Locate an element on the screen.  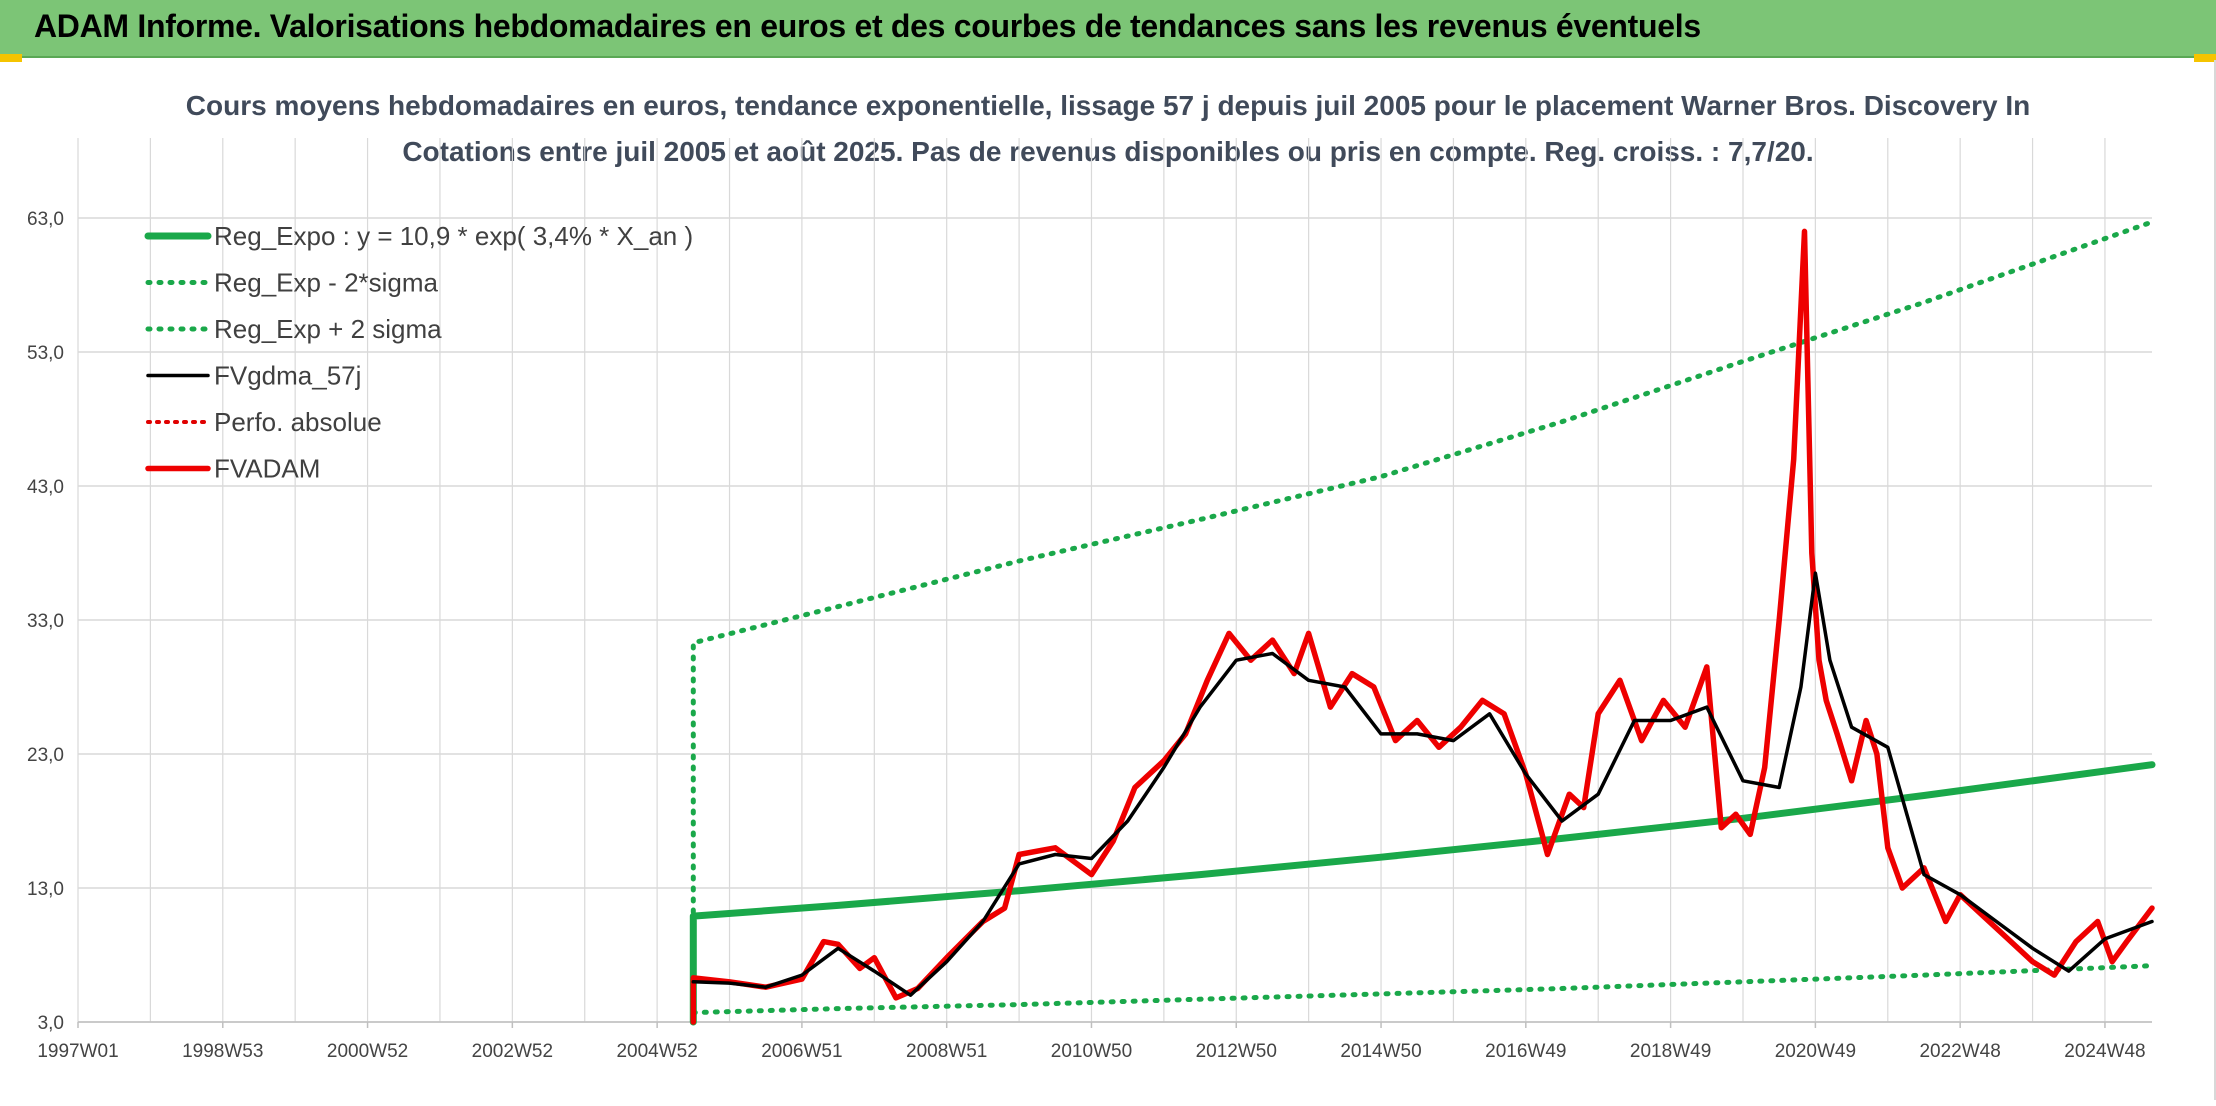
x-tick-label: 2006W51 is located at coordinates (801, 1051).